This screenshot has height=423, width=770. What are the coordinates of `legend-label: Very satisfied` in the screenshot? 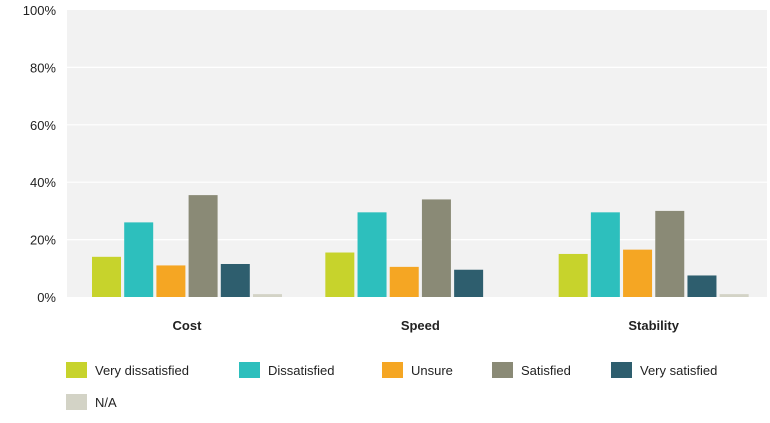 It's located at (678, 370).